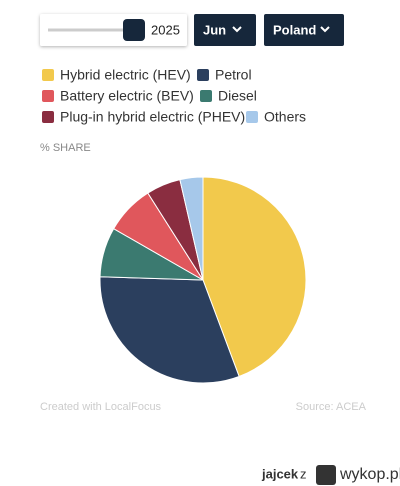 This screenshot has height=486, width=400. Describe the element at coordinates (294, 29) in the screenshot. I see `country-label: Poland` at that location.